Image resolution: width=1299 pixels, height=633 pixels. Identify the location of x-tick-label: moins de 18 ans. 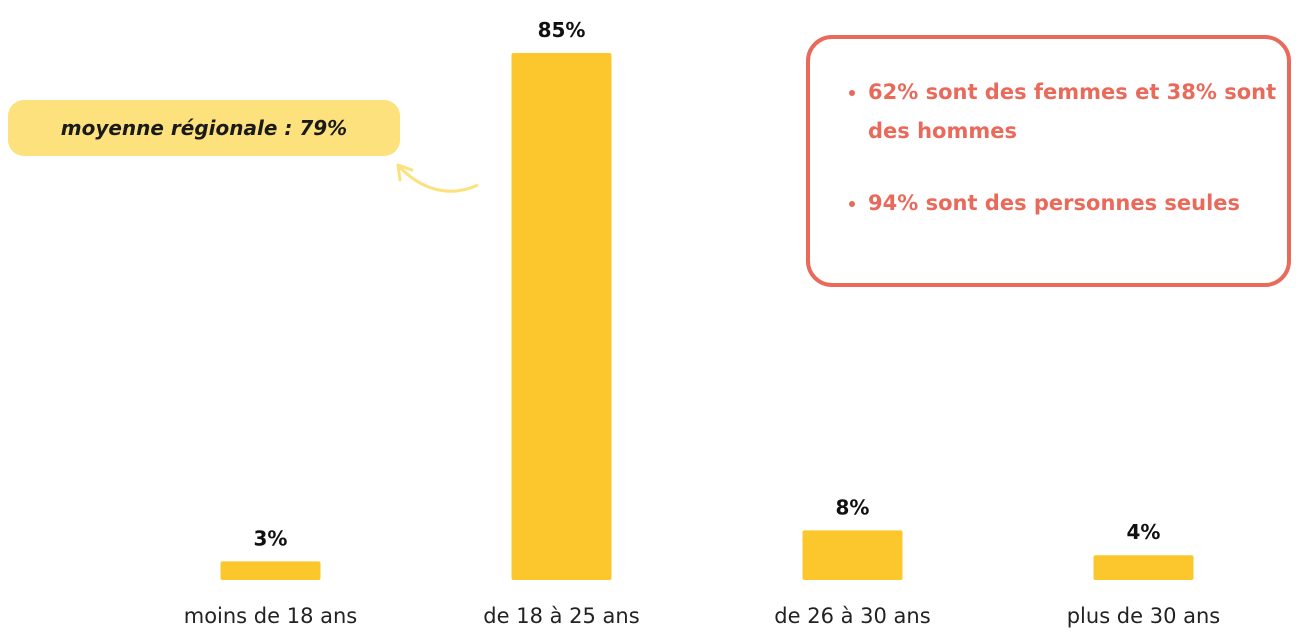
(271, 616).